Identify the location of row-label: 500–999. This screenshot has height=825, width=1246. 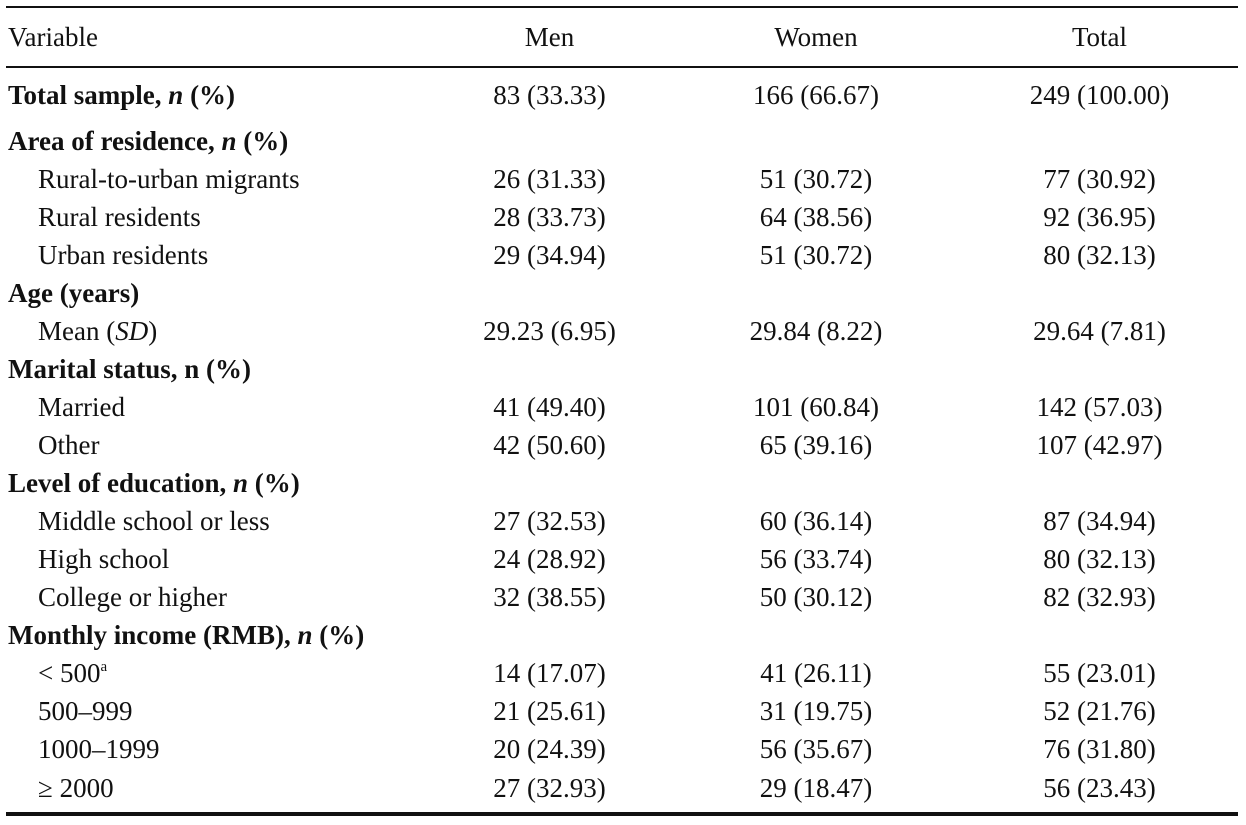
(85, 711).